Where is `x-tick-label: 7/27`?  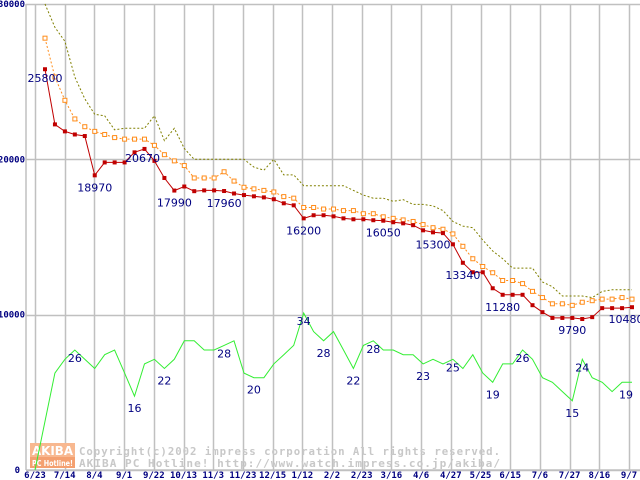
x-tick-label: 7/27 is located at coordinates (570, 475).